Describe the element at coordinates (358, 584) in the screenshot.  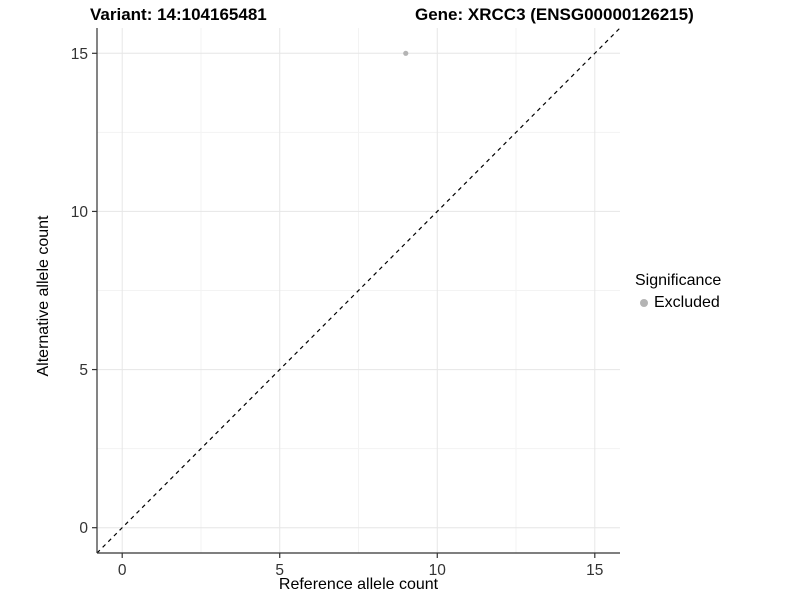
I see `x-axis-title: Reference allele count` at that location.